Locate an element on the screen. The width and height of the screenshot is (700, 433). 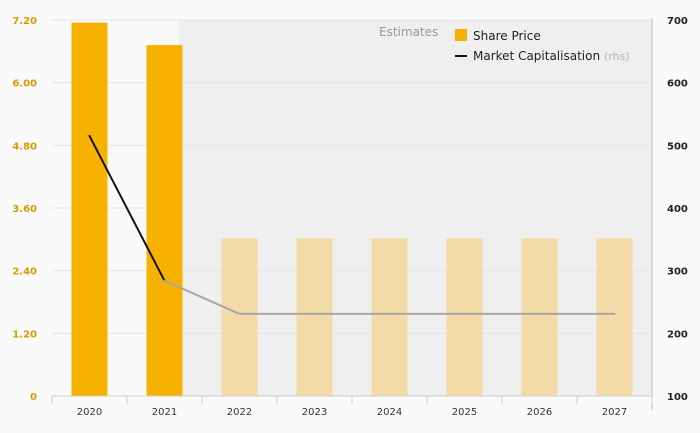
y-right-tick-label: 400 is located at coordinates (677, 209).